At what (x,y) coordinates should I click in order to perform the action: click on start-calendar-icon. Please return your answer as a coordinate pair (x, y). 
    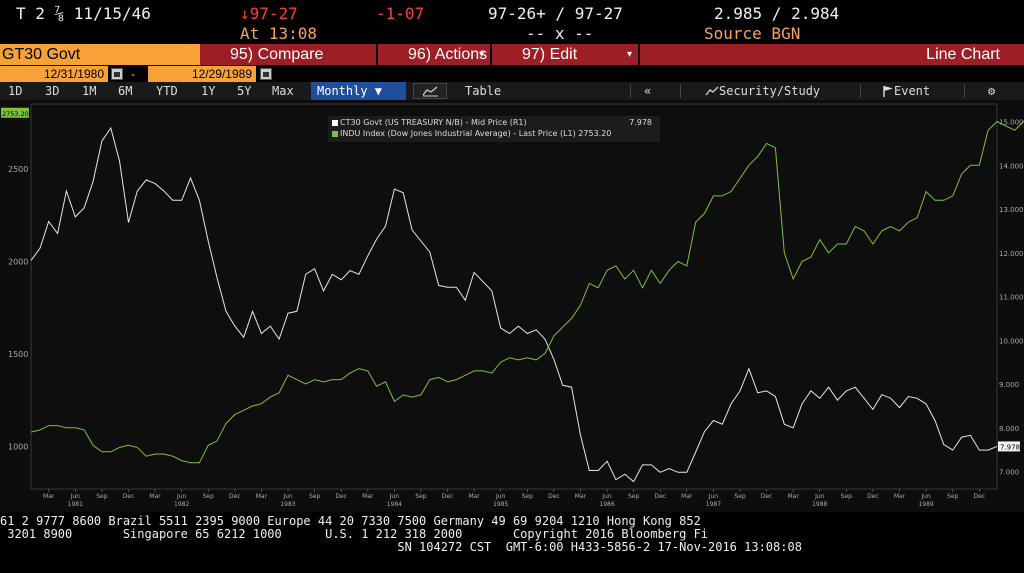
    Looking at the image, I should click on (117, 74).